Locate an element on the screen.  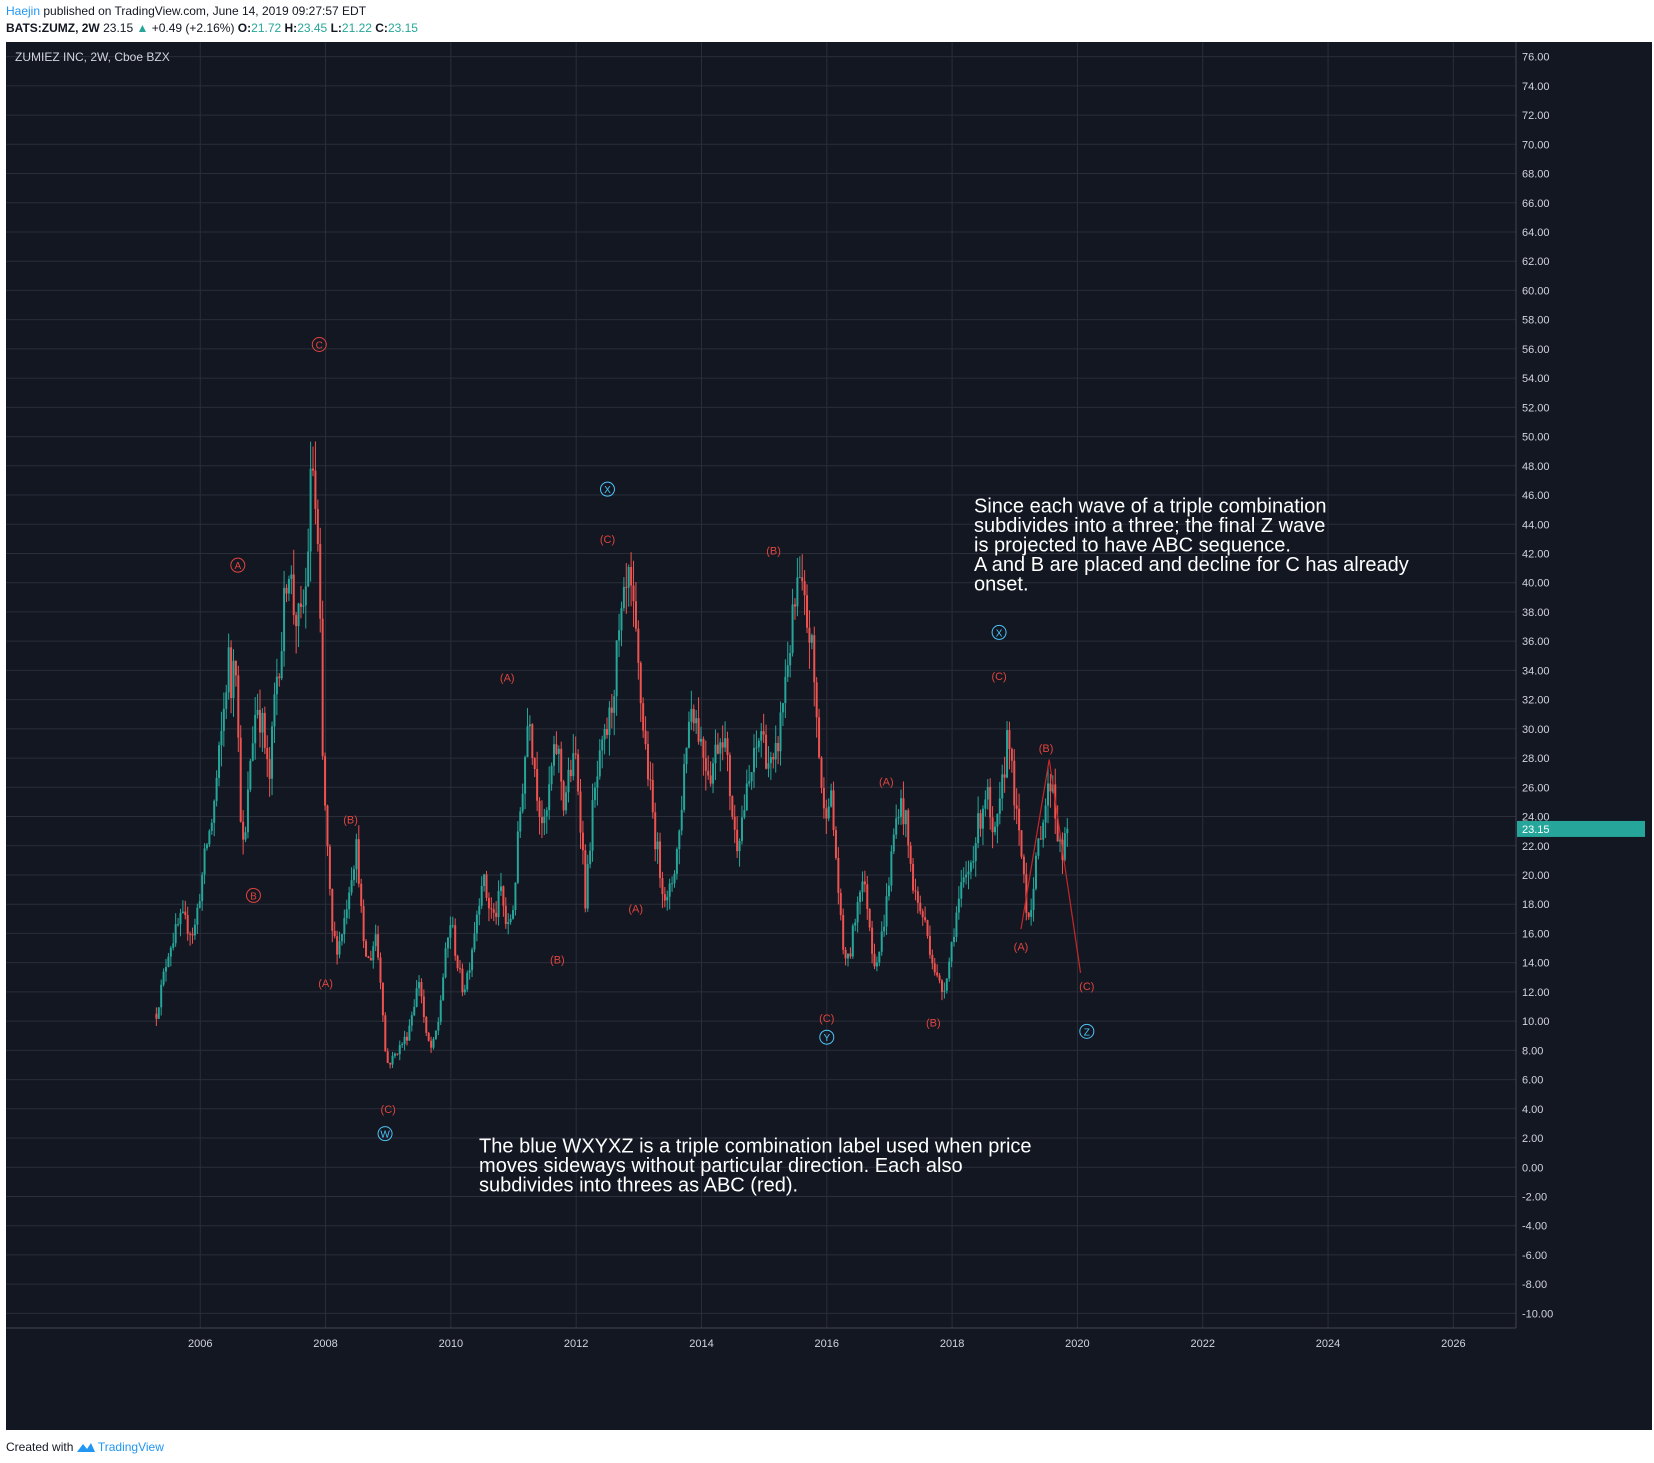
last-price-tag-label: 23.15 is located at coordinates (1536, 830).